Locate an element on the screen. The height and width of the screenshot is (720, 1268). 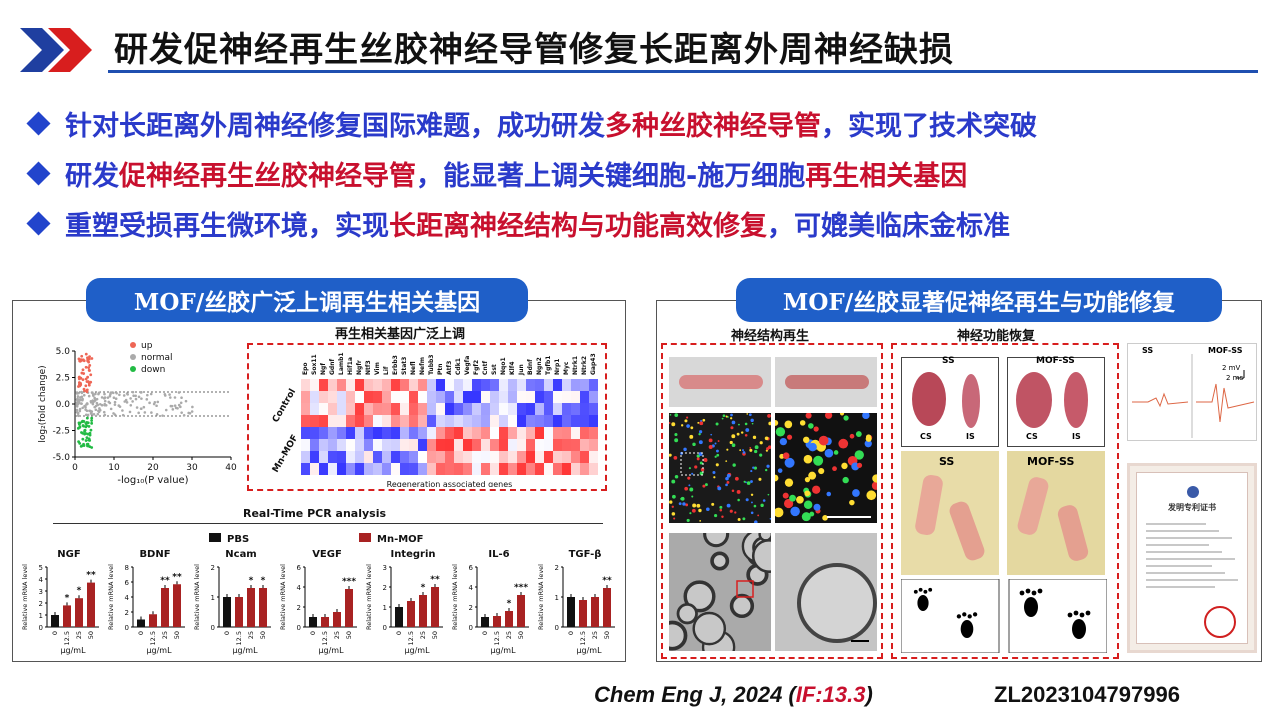
y-tick-label: 2.5 is located at coordinates (63, 379).